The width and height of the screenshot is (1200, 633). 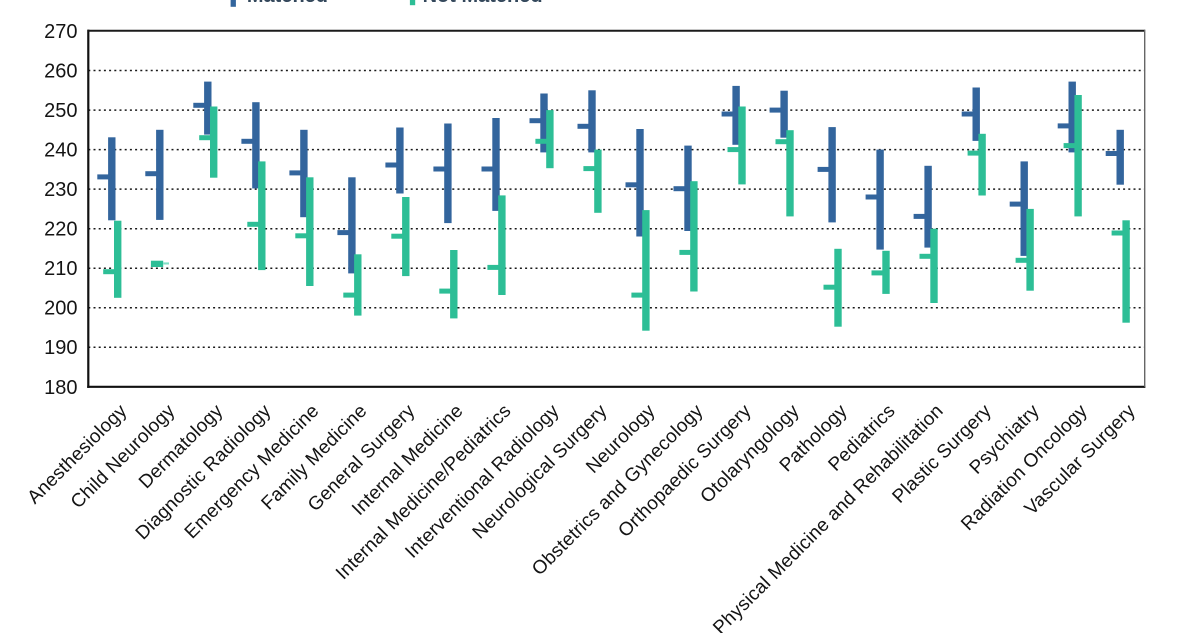 I want to click on svg-text: 260, so click(x=60, y=72).